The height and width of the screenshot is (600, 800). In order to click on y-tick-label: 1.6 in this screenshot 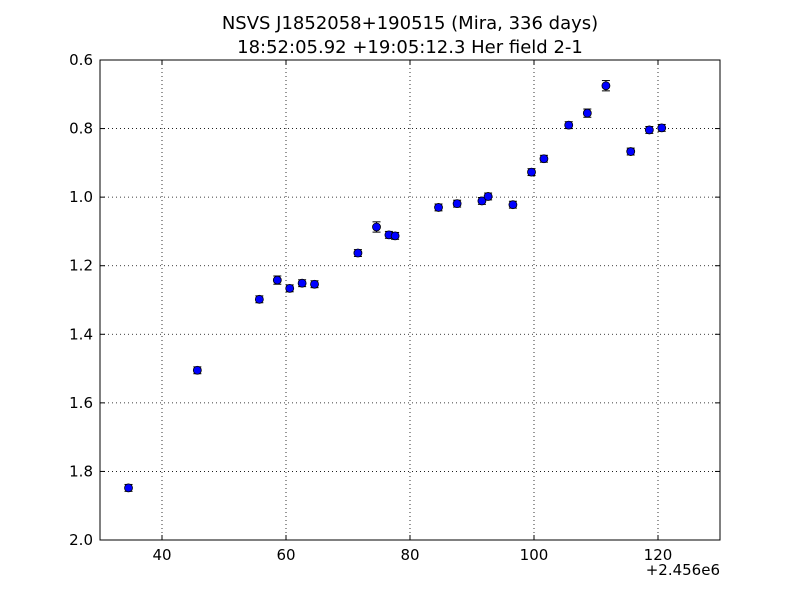, I will do `click(81, 403)`.